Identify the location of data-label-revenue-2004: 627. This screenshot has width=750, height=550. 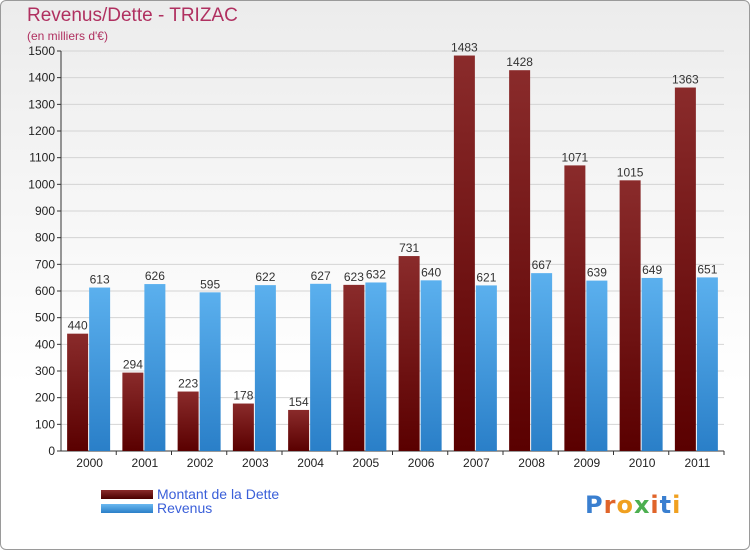
(321, 276).